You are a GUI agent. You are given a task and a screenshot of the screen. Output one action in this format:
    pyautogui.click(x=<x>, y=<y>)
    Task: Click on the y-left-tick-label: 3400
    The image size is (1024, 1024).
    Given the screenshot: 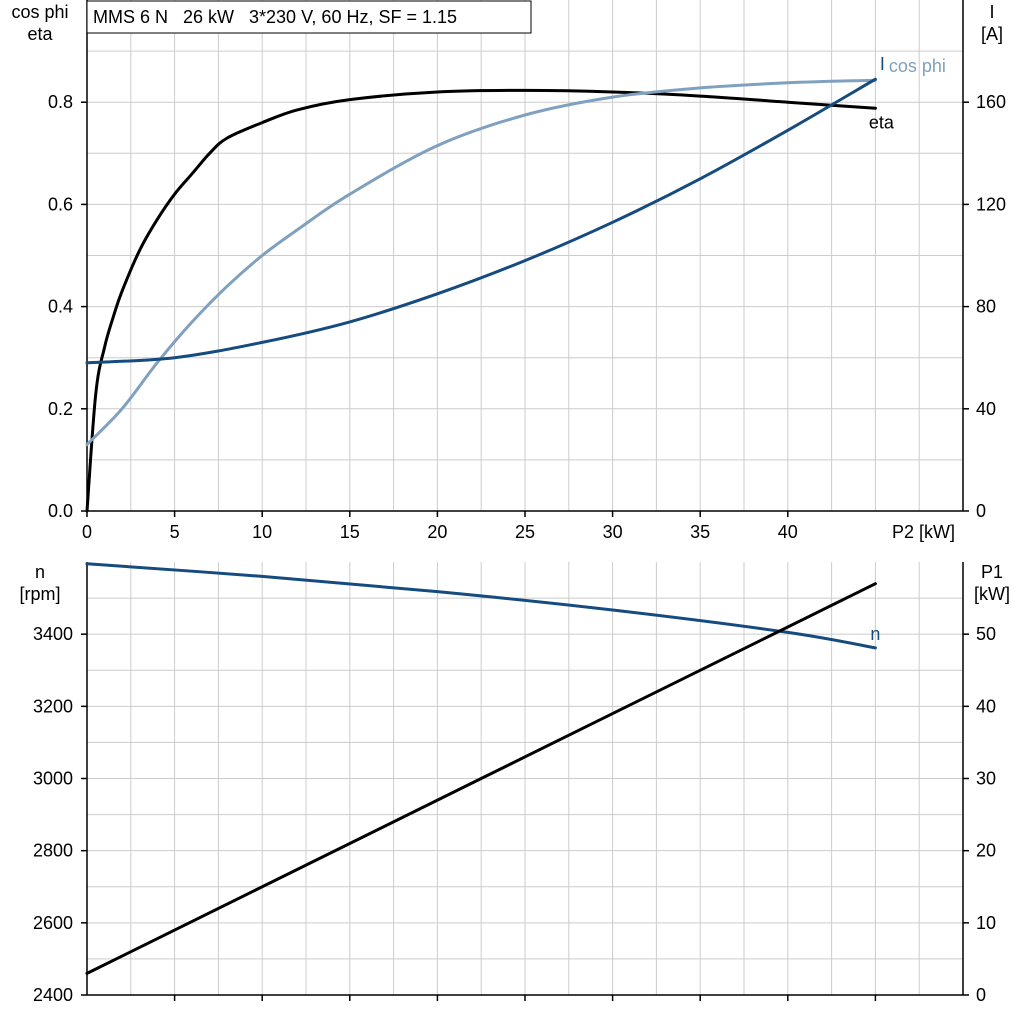 What is the action you would take?
    pyautogui.click(x=53, y=634)
    